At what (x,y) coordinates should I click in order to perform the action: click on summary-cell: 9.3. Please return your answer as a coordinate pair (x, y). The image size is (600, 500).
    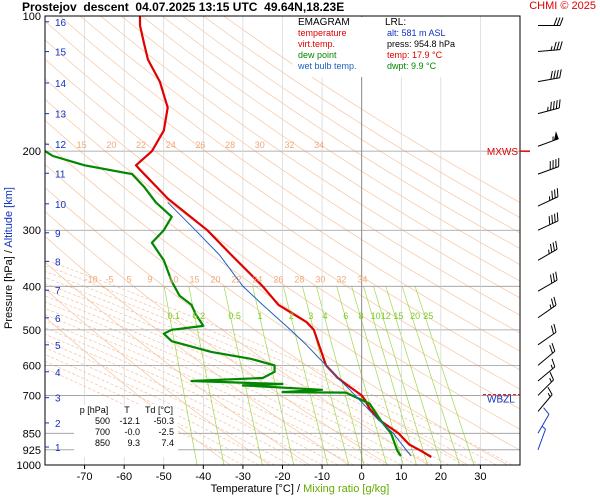
    Looking at the image, I should click on (133, 443).